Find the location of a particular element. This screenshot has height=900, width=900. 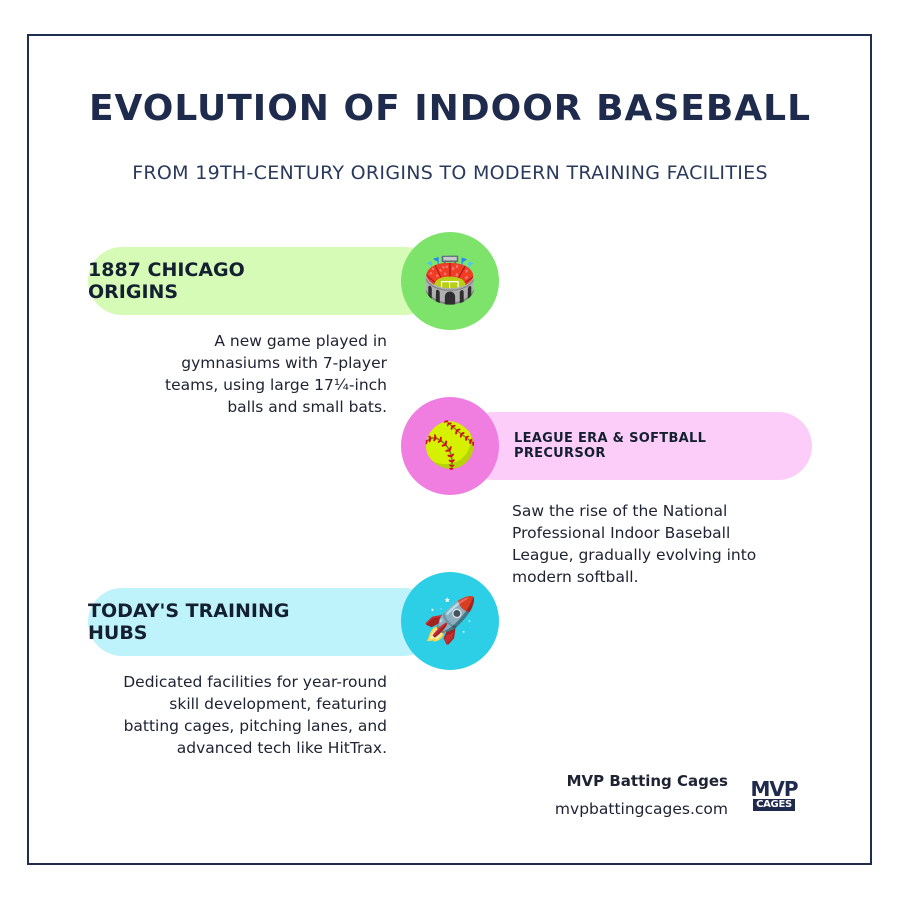

stage-2-description-line: Saw the rise of the National is located at coordinates (620, 511).